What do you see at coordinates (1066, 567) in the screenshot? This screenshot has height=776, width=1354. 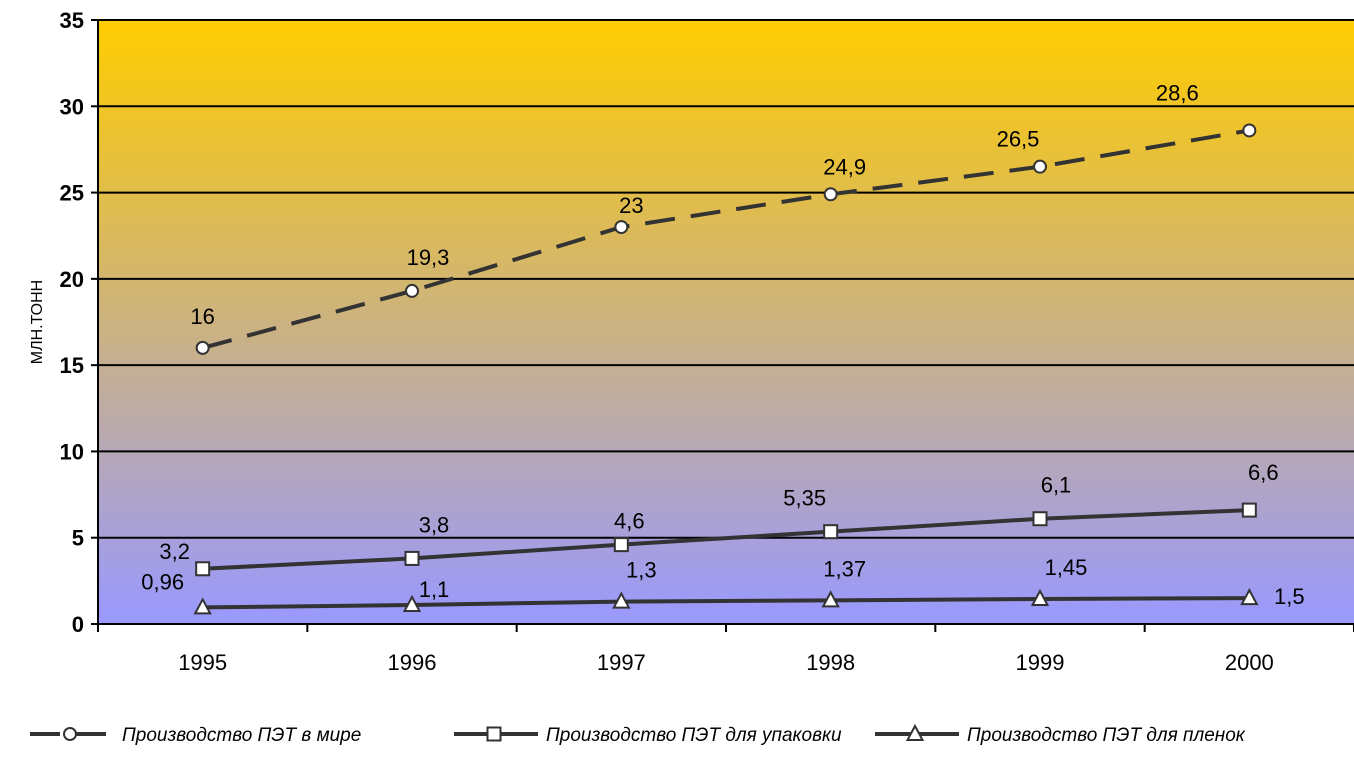 I see `data-label: 1,45` at bounding box center [1066, 567].